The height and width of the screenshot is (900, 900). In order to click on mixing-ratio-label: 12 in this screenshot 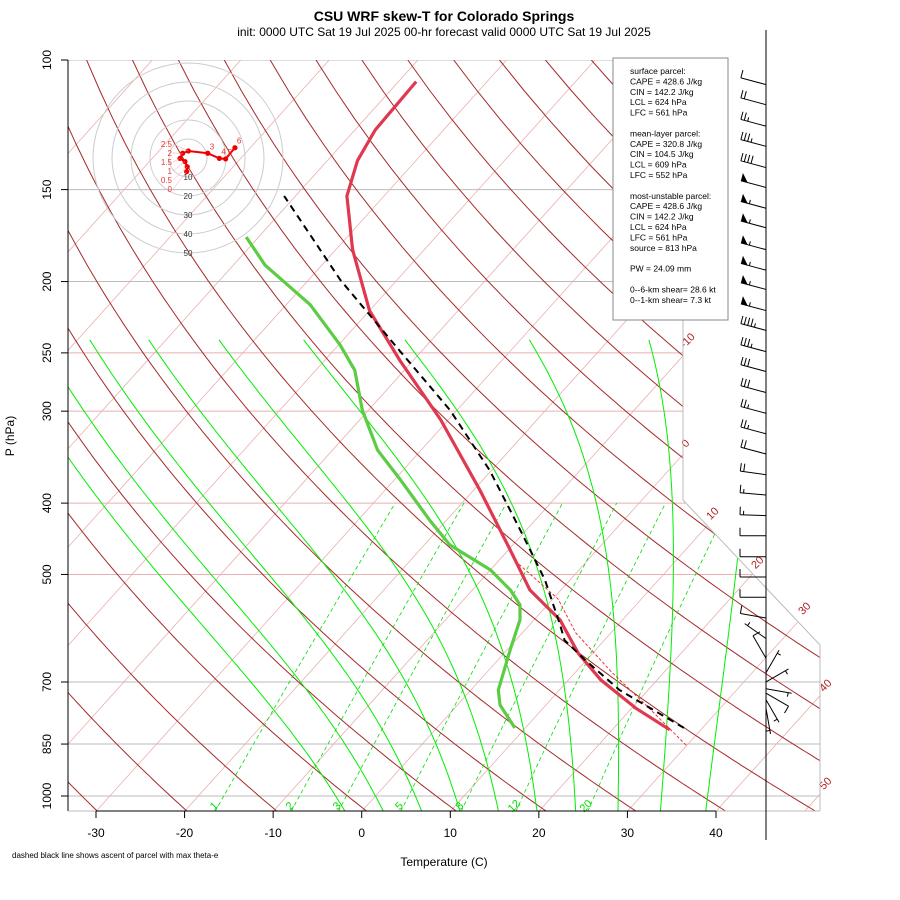, I will do `click(514, 806)`.